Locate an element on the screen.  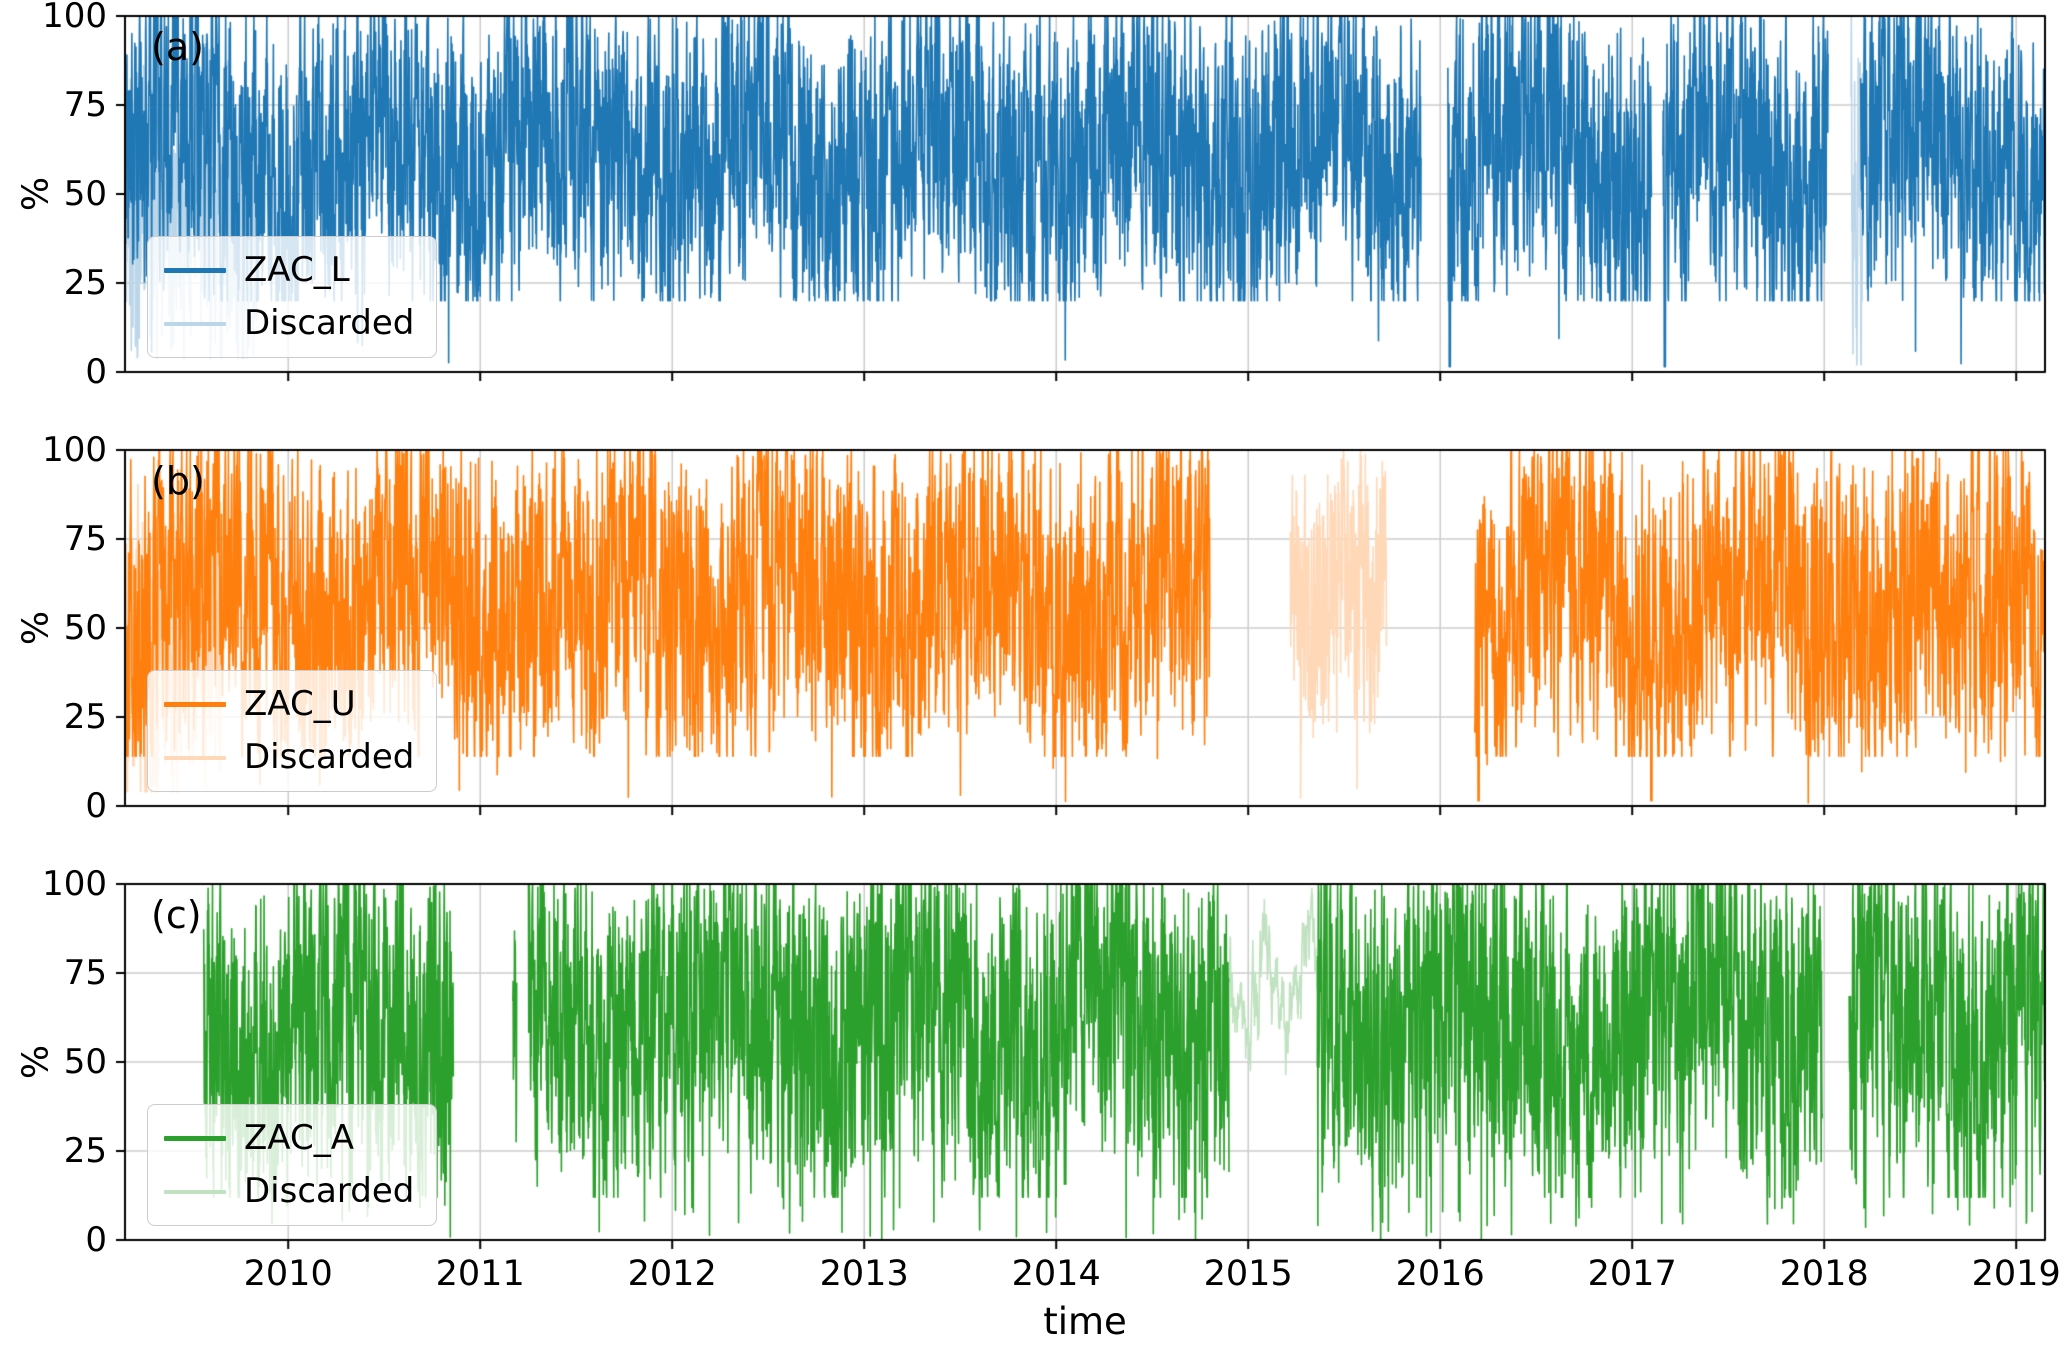
x-tick-label: 2012 is located at coordinates (672, 1274).